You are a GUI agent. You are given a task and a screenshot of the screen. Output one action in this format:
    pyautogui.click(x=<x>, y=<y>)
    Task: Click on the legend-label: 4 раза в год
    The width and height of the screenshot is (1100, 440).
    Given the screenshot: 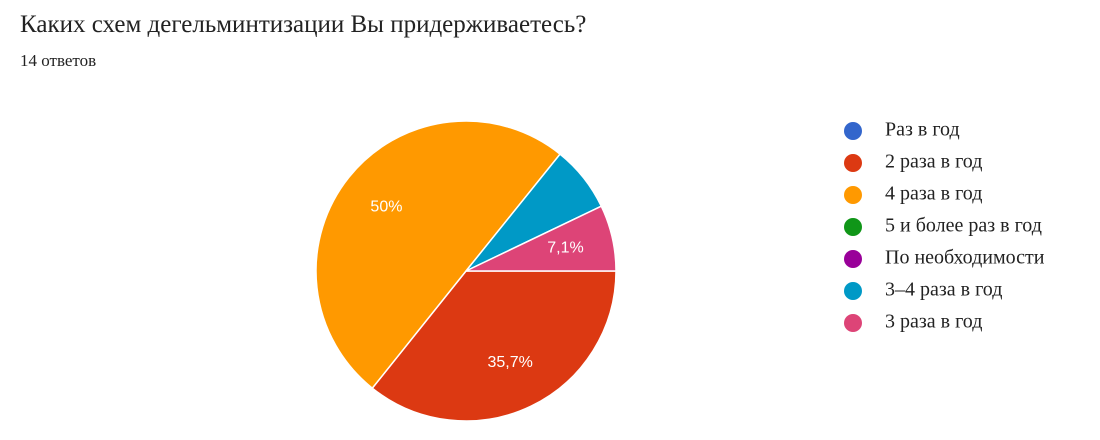 What is the action you would take?
    pyautogui.click(x=933, y=194)
    